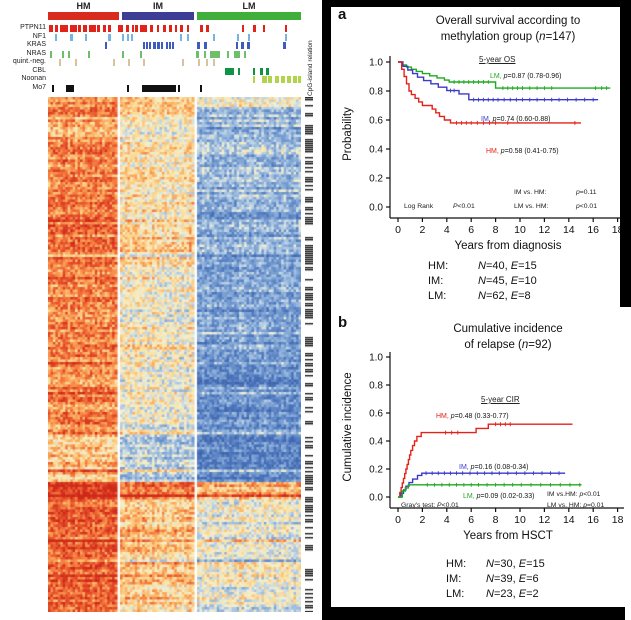 The height and width of the screenshot is (620, 631). What do you see at coordinates (545, 230) in the screenshot?
I see `svg-text: 12` at bounding box center [545, 230].